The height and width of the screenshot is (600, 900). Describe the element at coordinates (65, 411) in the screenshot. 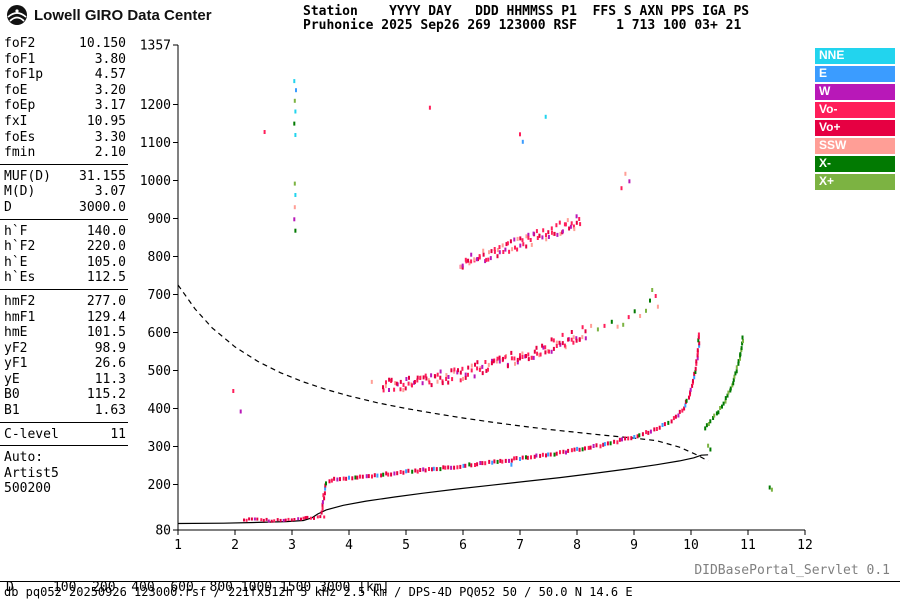

I see `param-b1: B1 1.63` at that location.